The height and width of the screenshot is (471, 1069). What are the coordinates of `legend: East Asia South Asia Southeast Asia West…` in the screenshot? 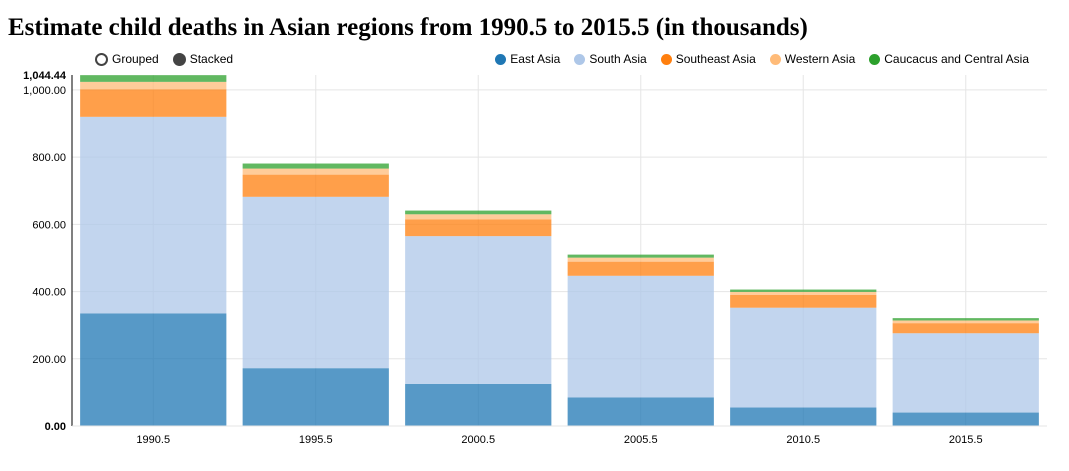 It's located at (762, 59).